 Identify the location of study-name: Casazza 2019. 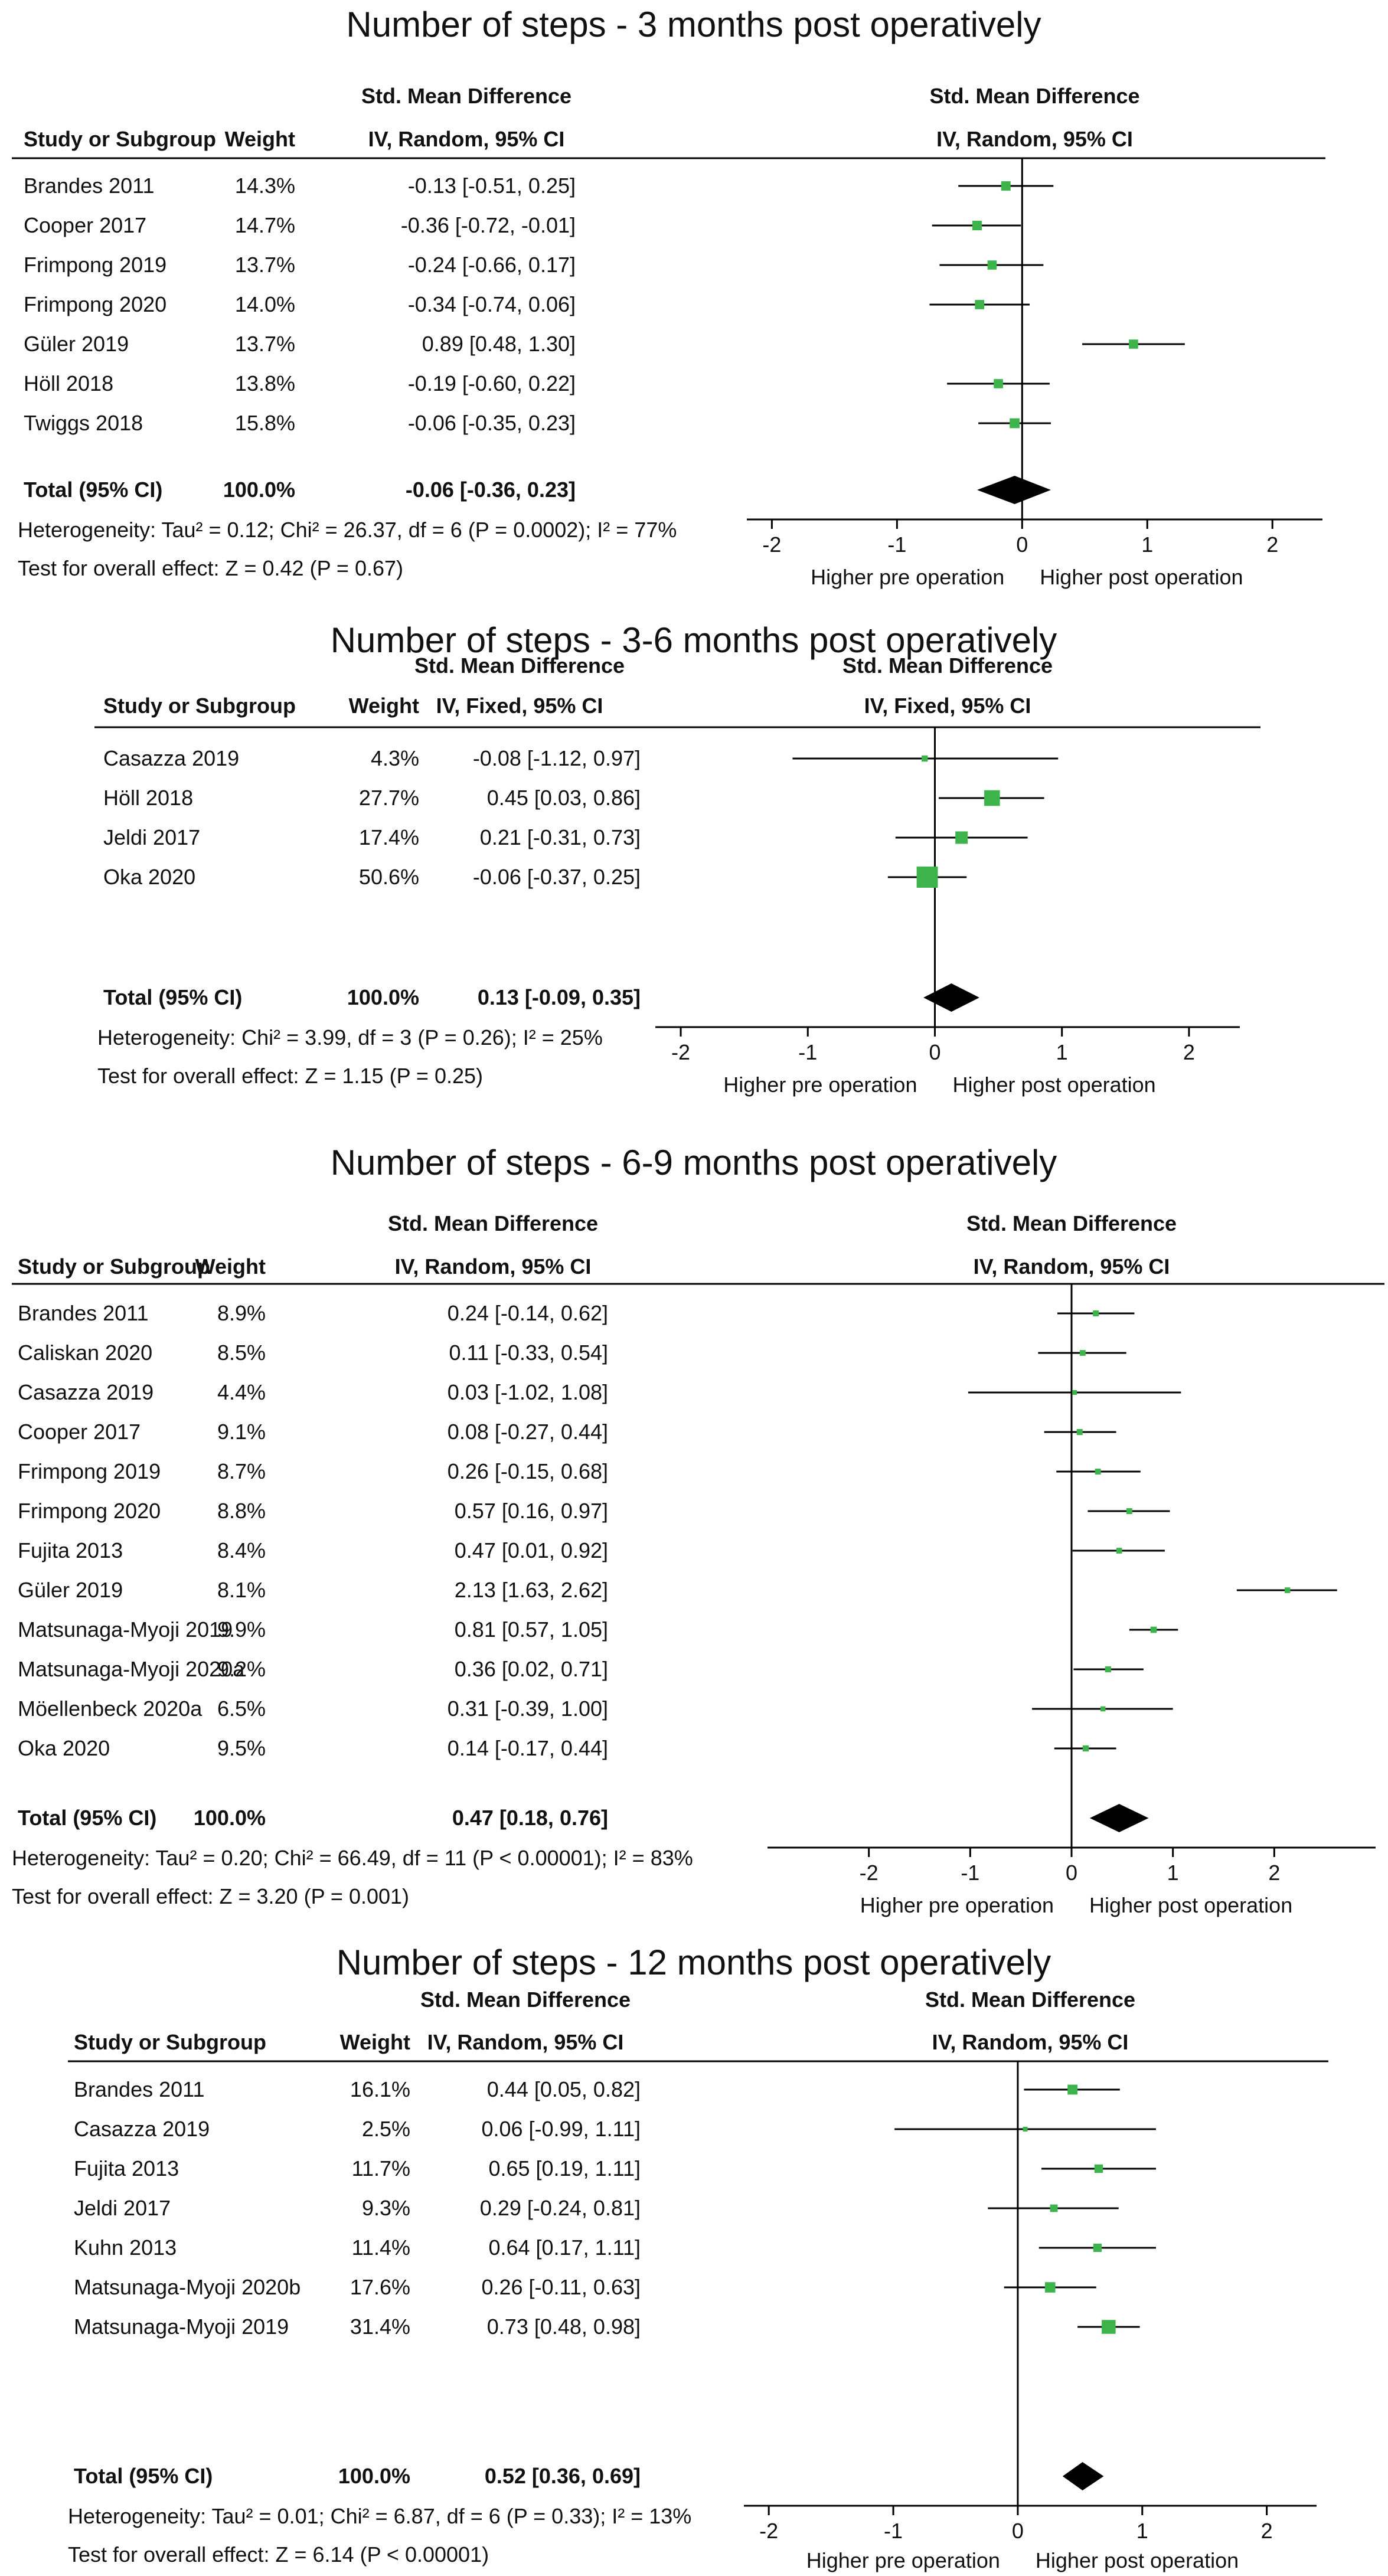
(171, 758).